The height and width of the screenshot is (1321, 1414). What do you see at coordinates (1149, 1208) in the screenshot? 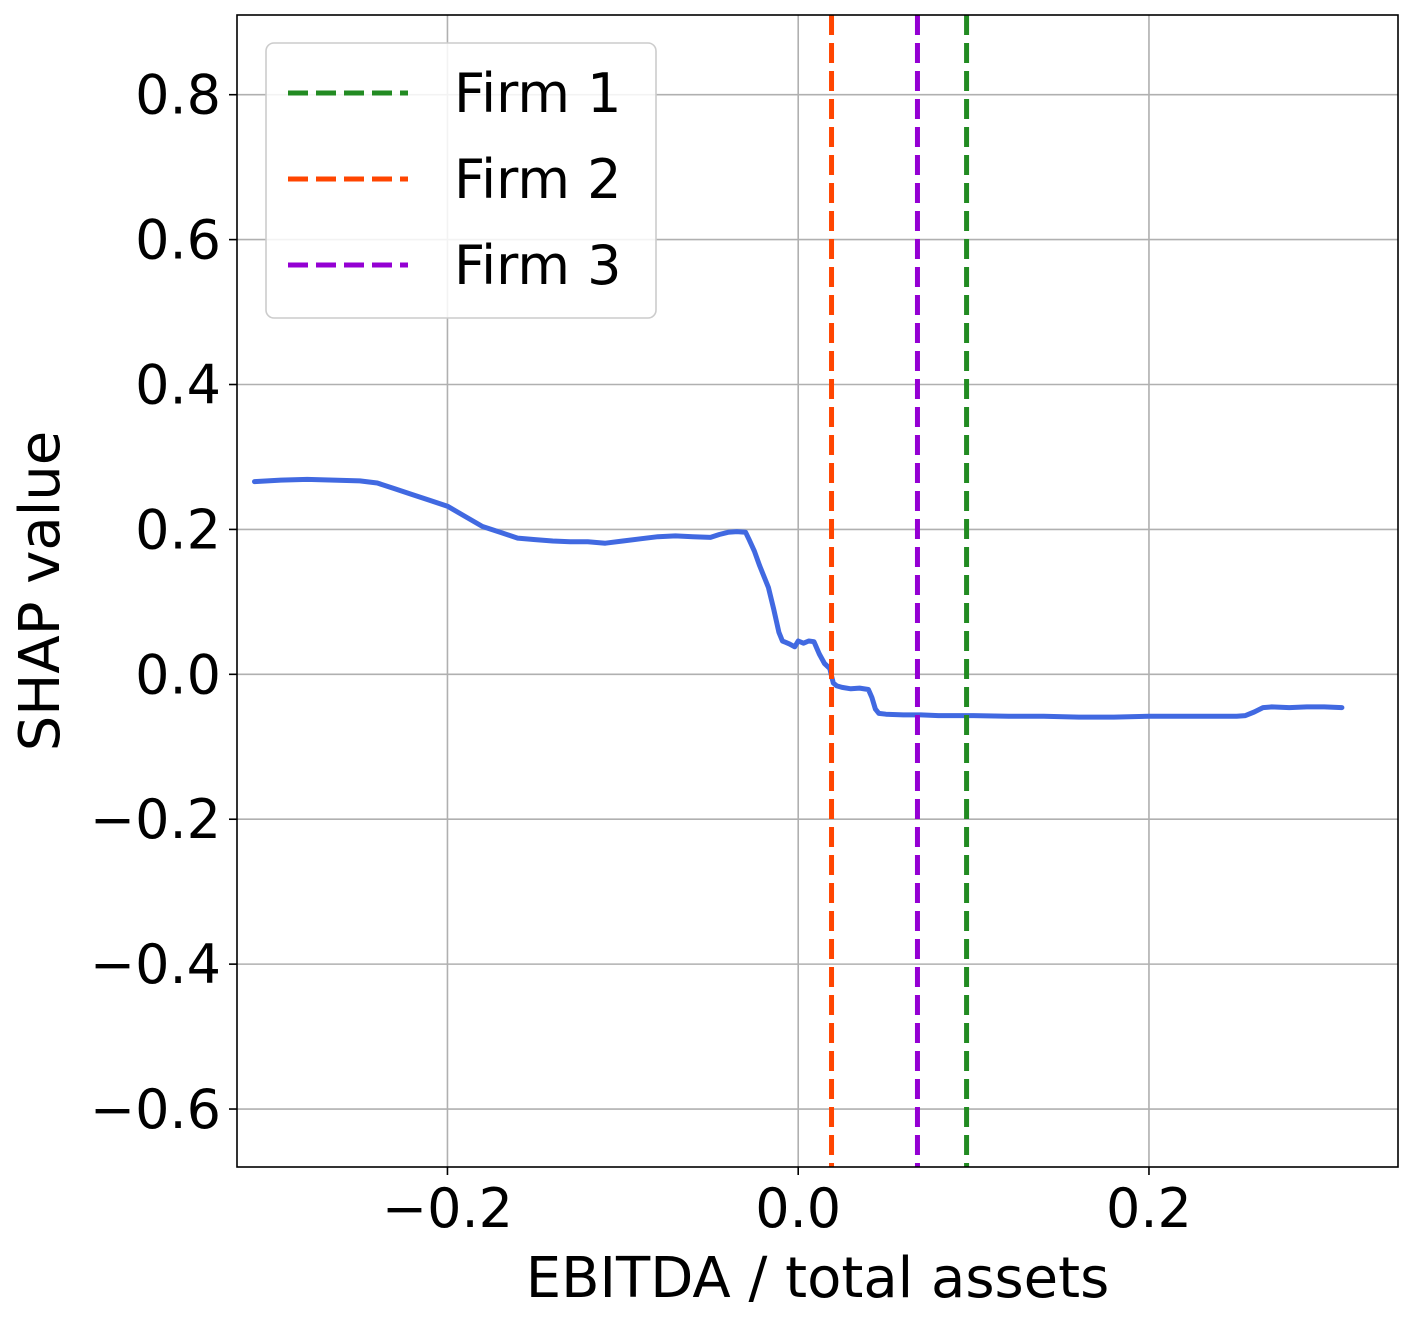
I see `x-tick-label: 0.2` at bounding box center [1149, 1208].